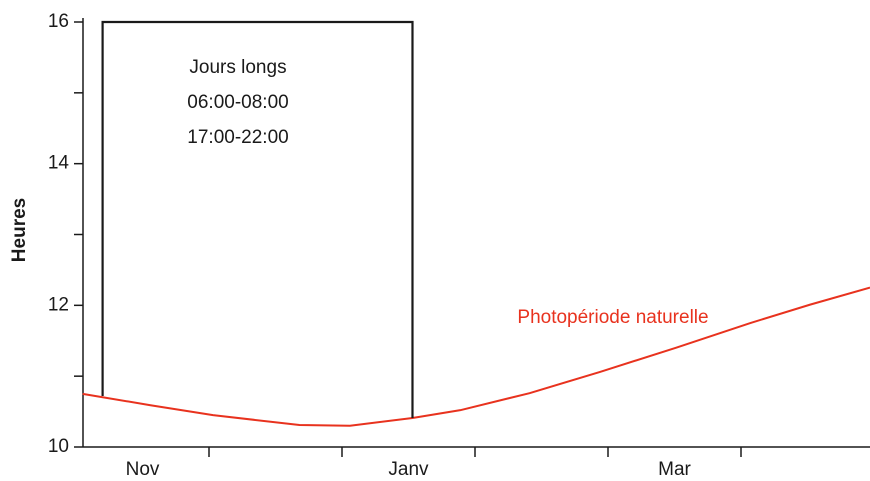 This screenshot has height=481, width=870. I want to click on annotation: 06:00-08:00, so click(237, 102).